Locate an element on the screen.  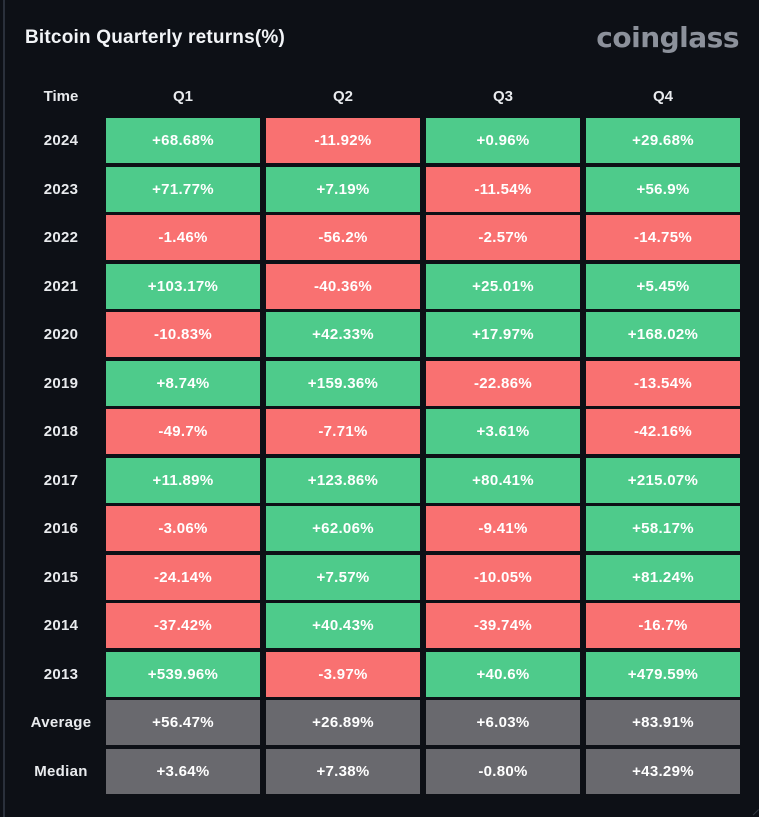
return-cell-2024-q3: +0.96% is located at coordinates (503, 140).